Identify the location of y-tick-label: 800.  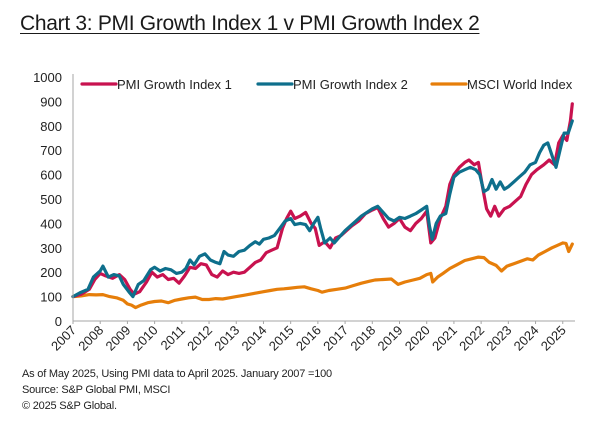
(51, 126).